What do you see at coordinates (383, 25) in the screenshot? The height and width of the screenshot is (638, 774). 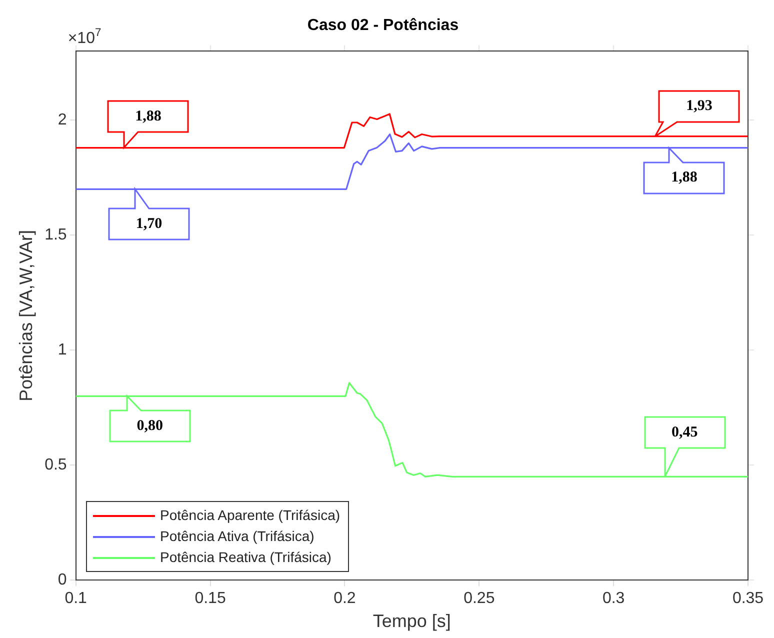 I see `chart-title: Caso 02 - Potências` at bounding box center [383, 25].